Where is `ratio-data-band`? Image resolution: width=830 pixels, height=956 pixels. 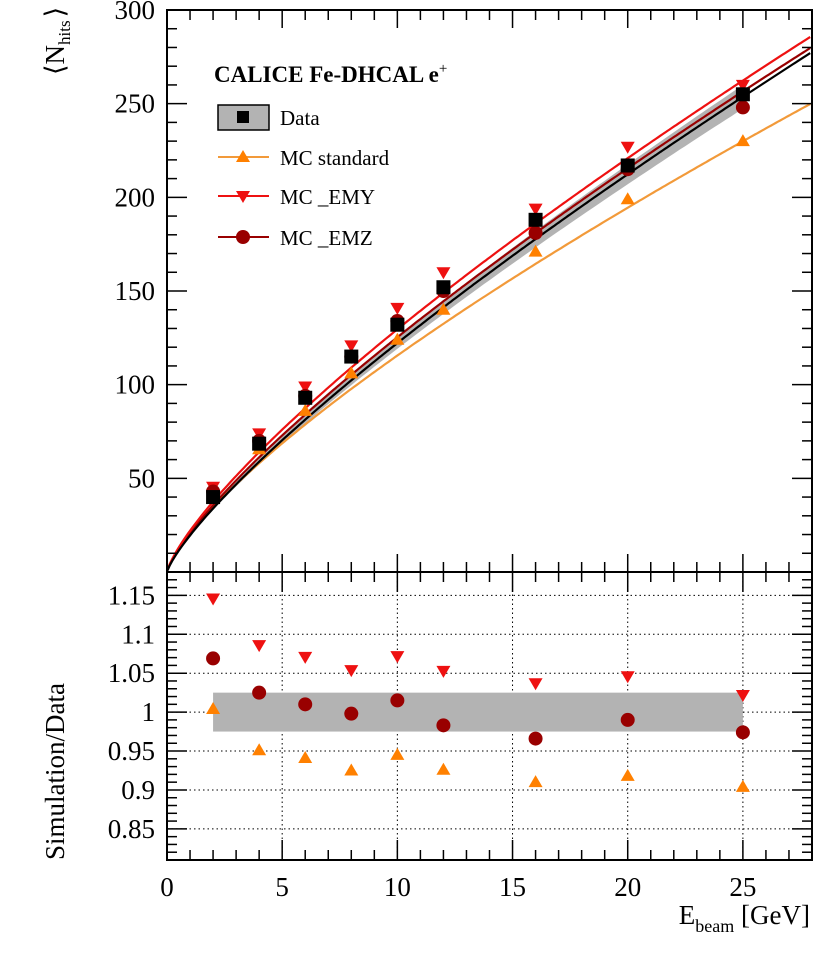 ratio-data-band is located at coordinates (478, 712).